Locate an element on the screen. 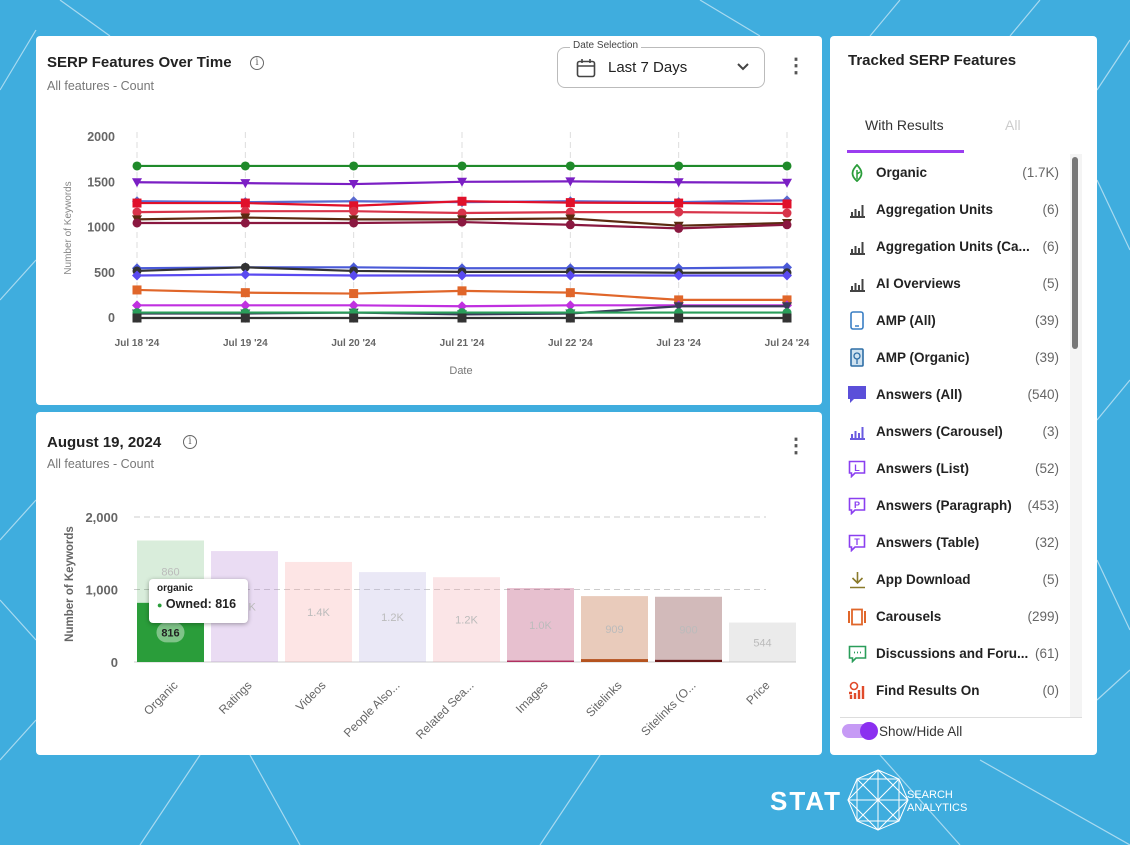 The image size is (1130, 845). tab-with-results: With Results is located at coordinates (904, 125).